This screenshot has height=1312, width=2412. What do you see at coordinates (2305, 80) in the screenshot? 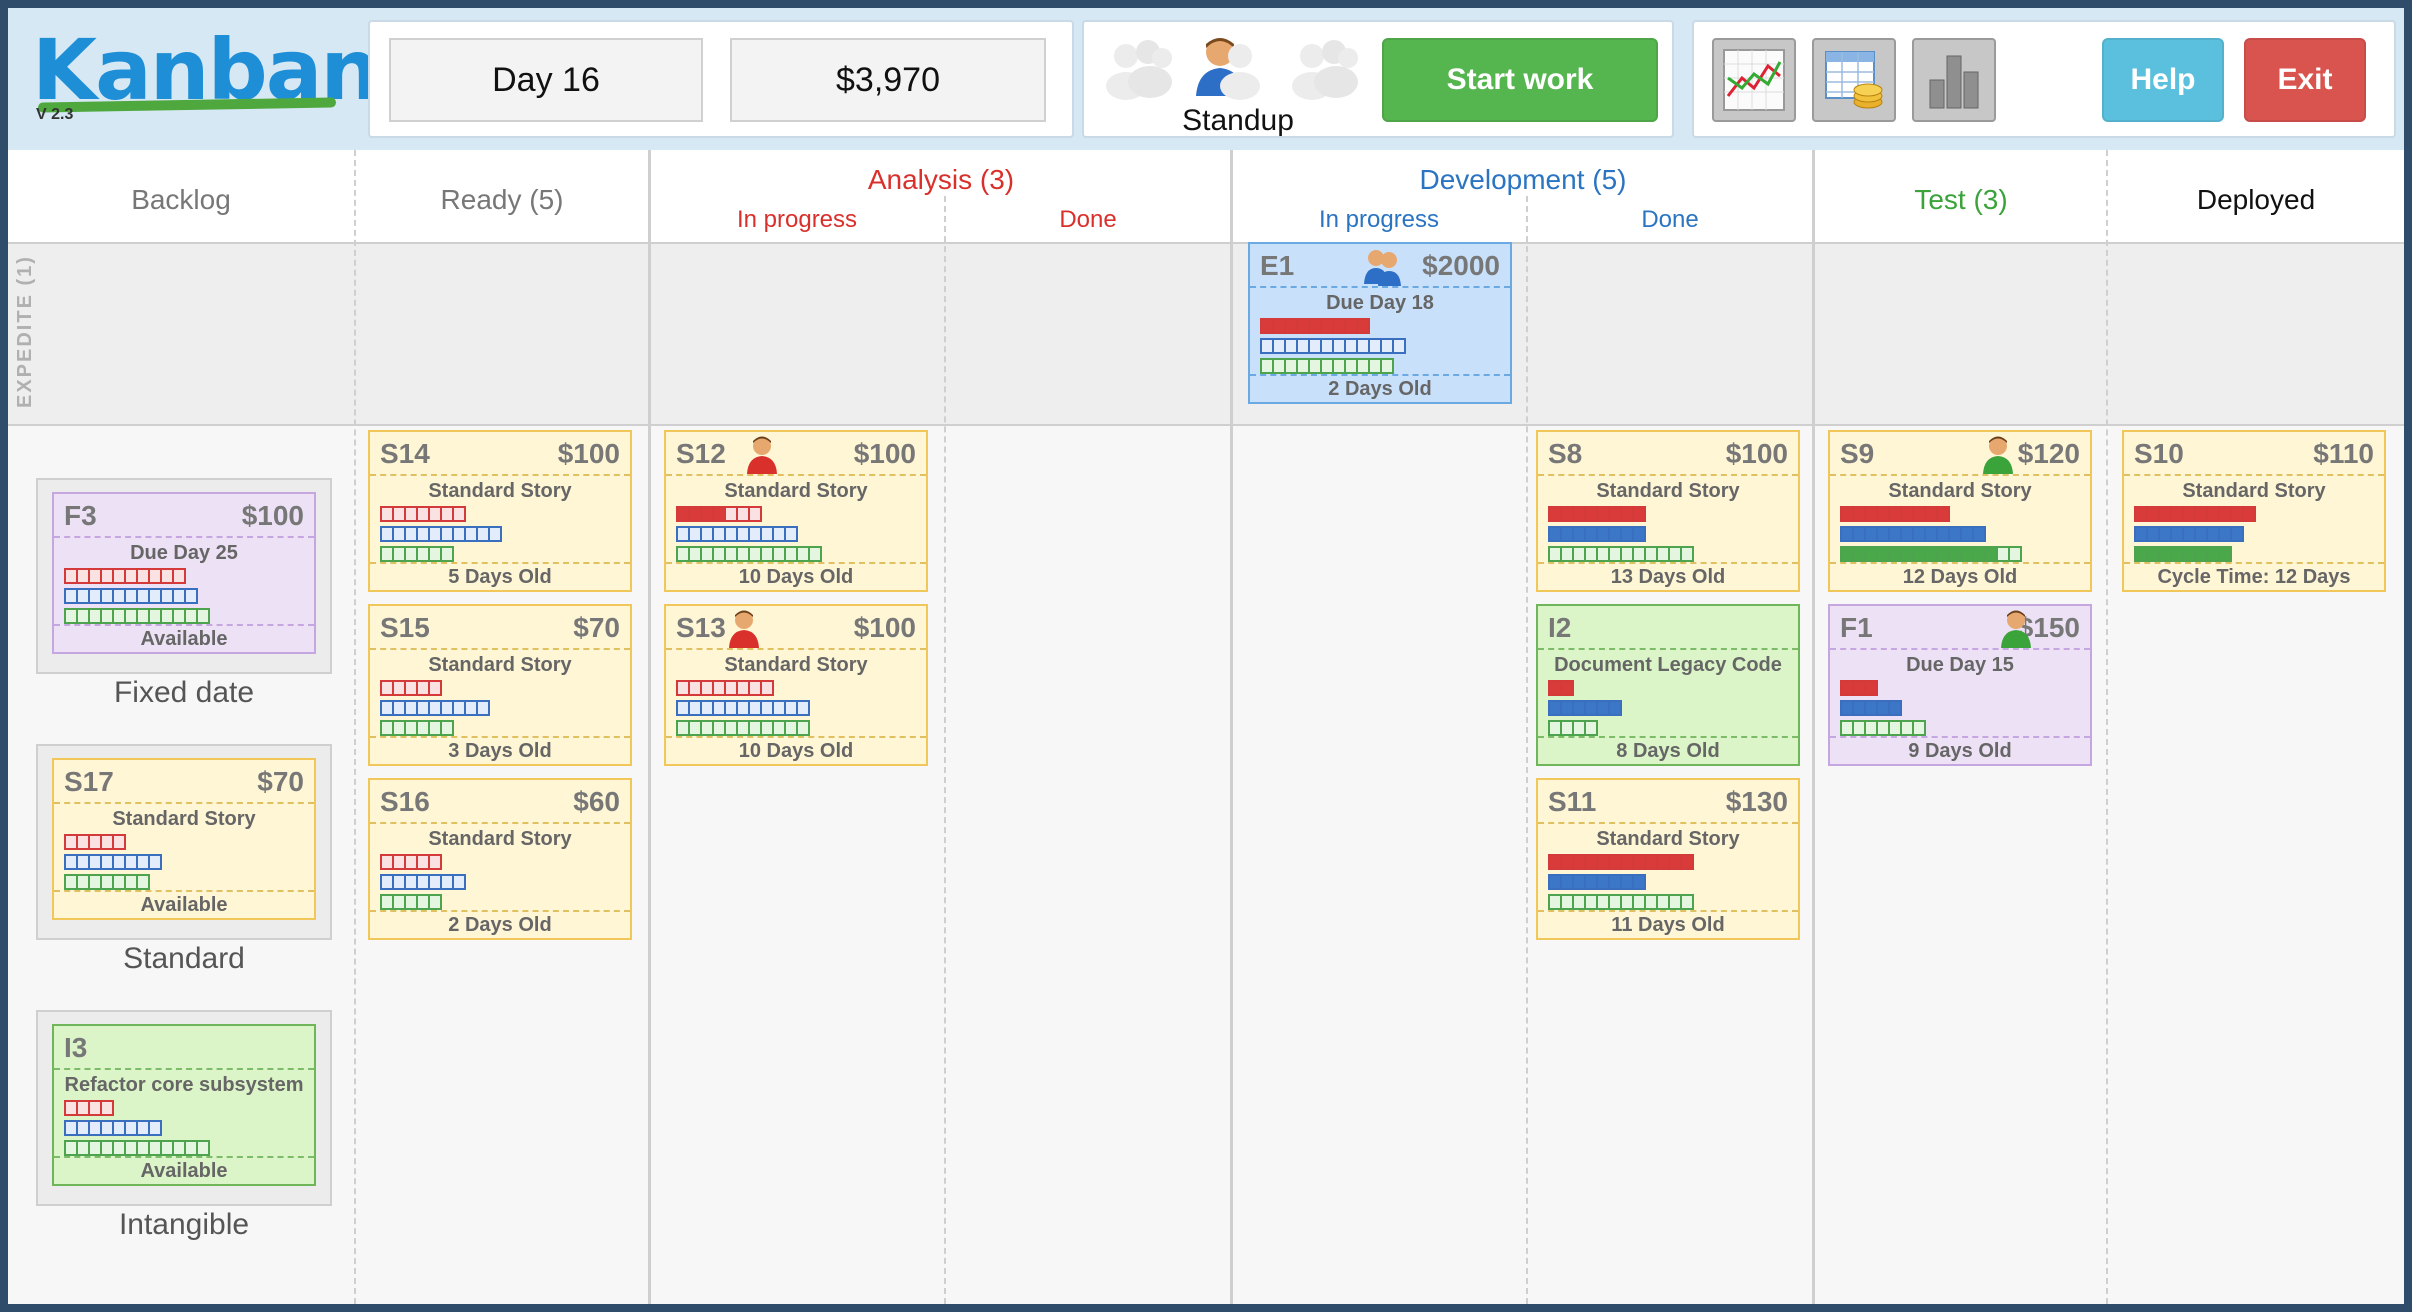
I see `exit-button: Exit` at bounding box center [2305, 80].